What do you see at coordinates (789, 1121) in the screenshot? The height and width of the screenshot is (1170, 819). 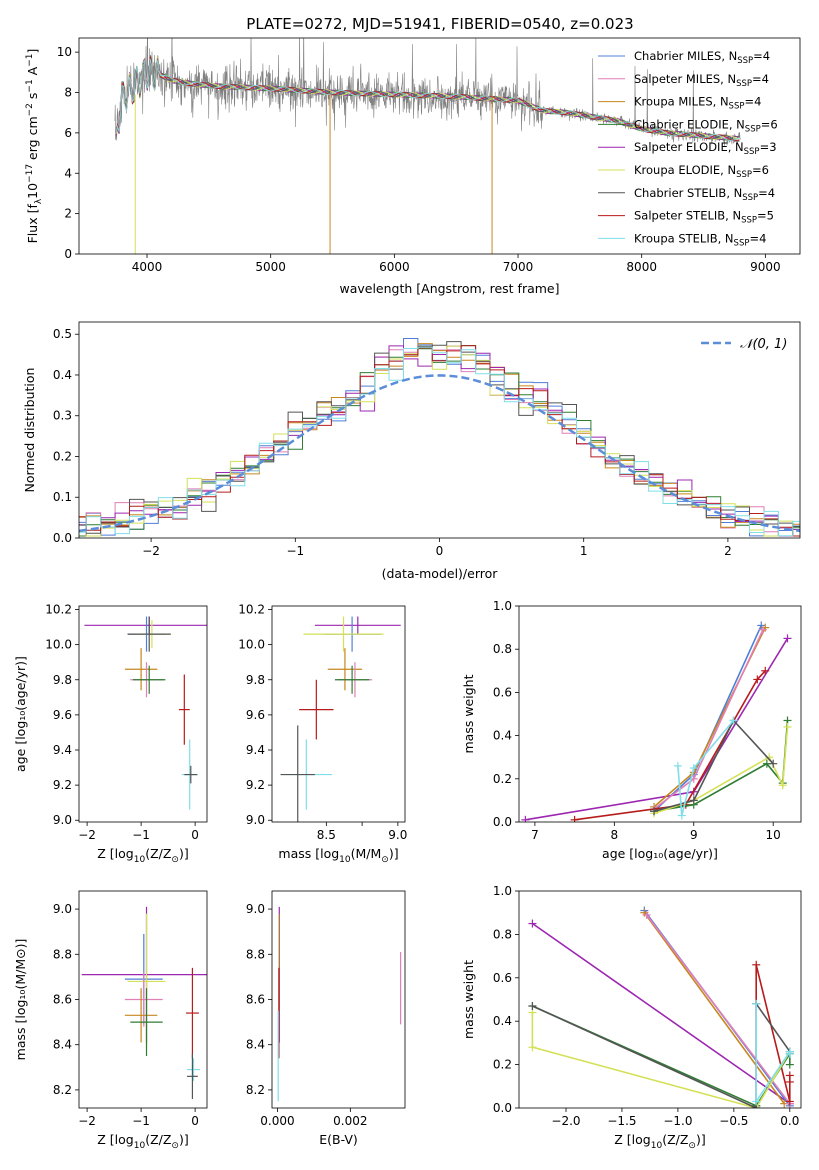 I see `x-tick-label: 0.0` at bounding box center [789, 1121].